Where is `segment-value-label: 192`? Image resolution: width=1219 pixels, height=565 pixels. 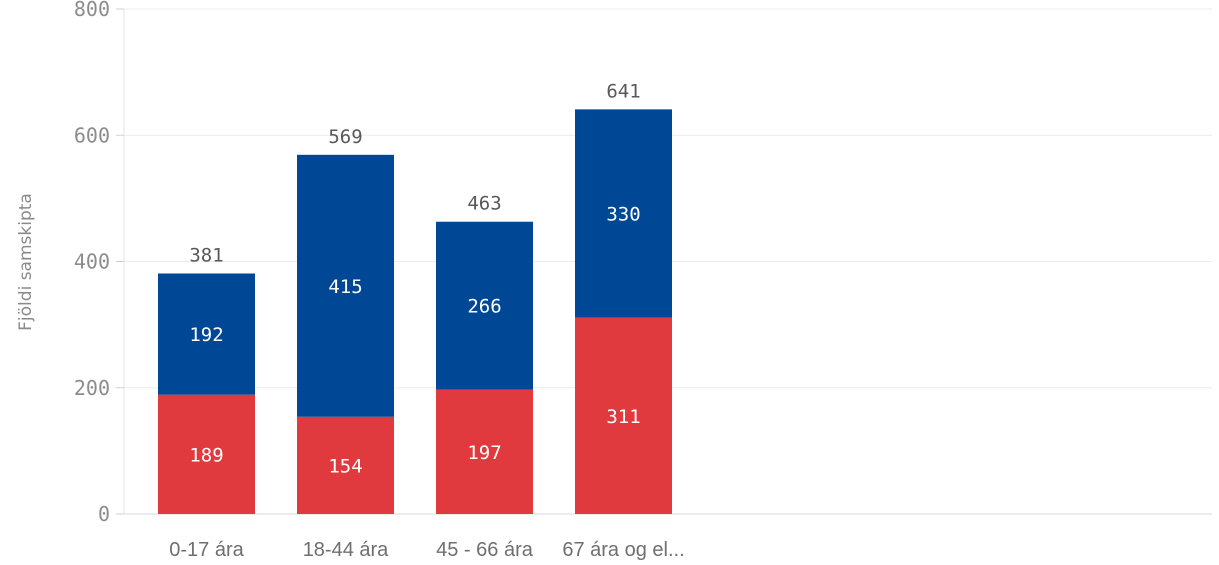 segment-value-label: 192 is located at coordinates (206, 335).